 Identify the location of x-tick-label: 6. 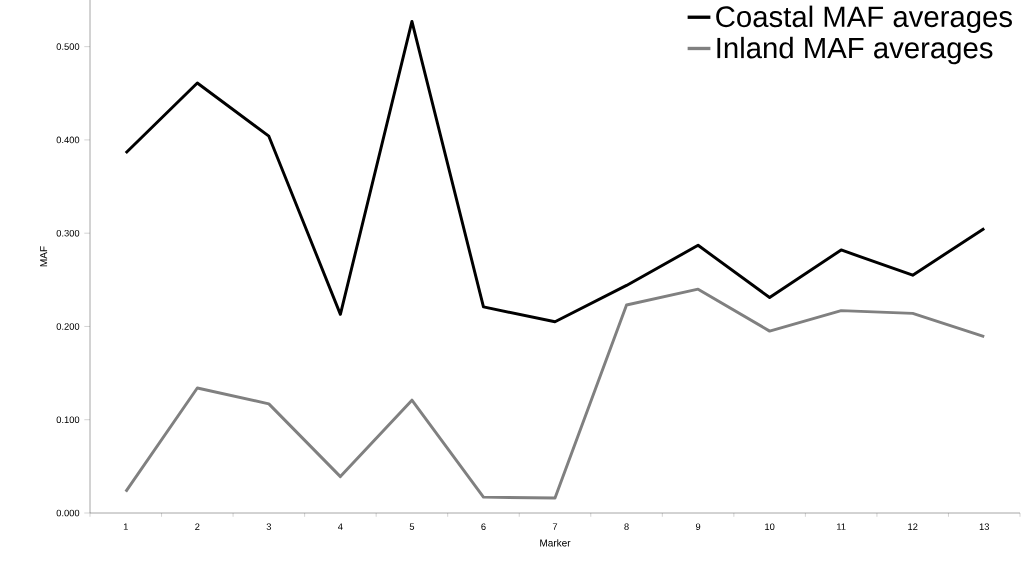
(483, 526).